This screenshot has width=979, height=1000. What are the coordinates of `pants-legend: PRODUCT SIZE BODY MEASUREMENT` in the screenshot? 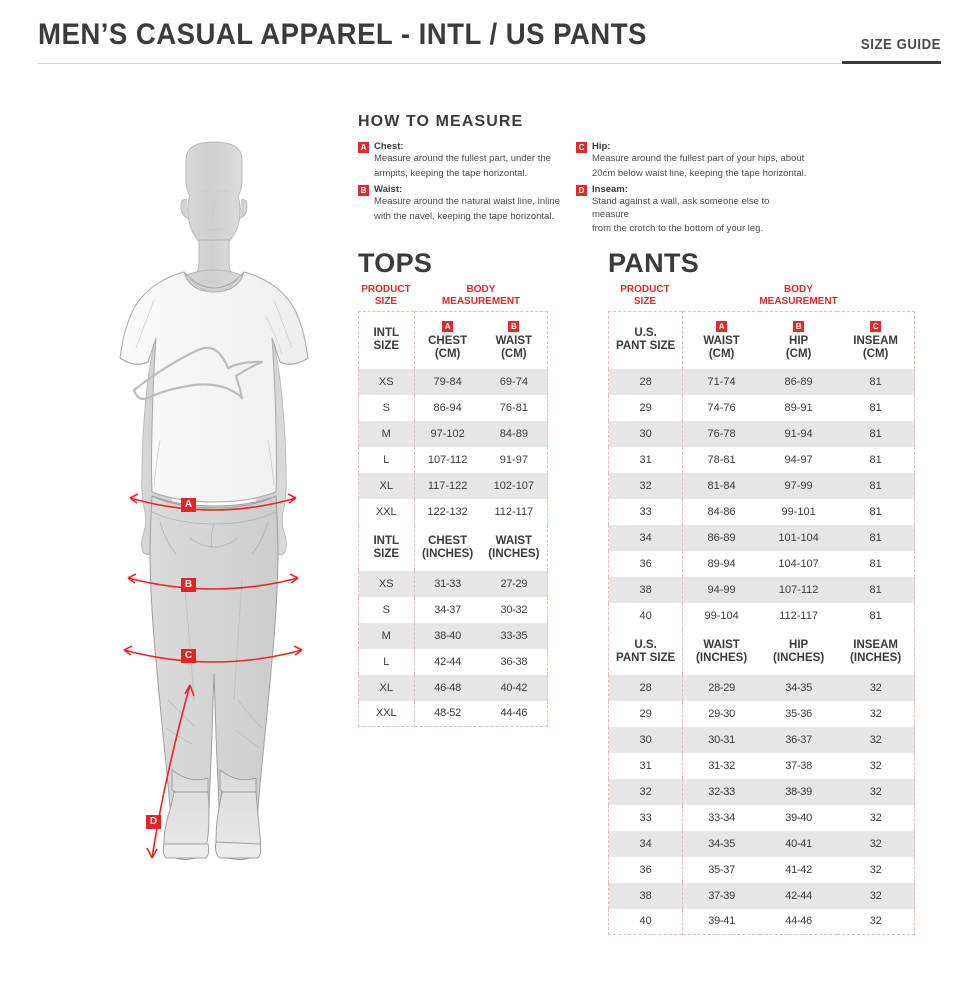 It's located at (761, 295).